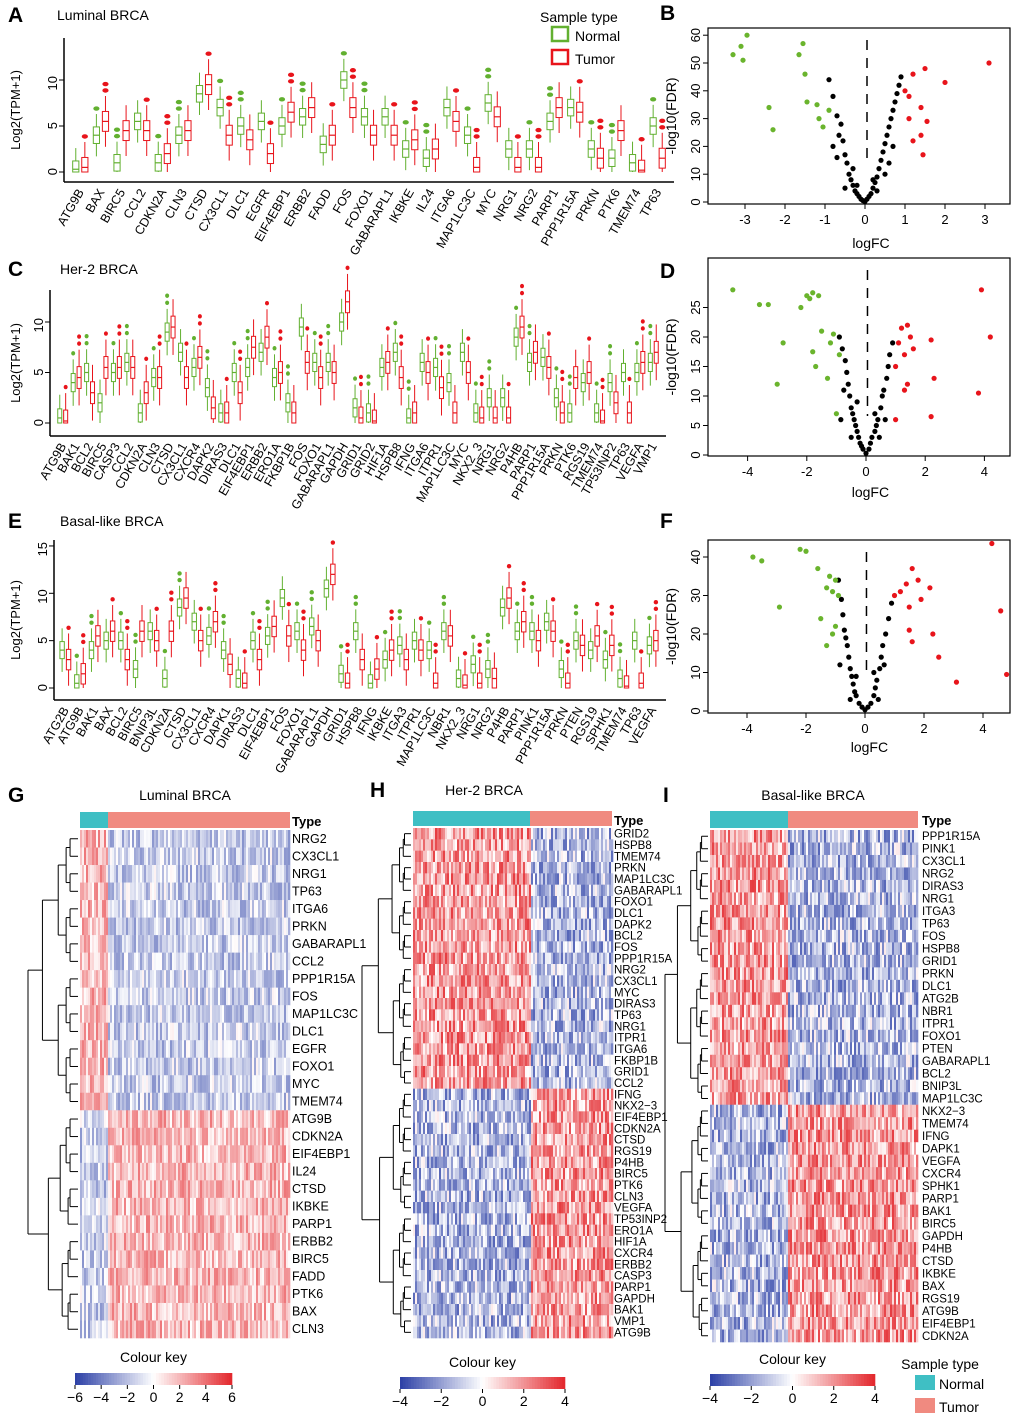 The width and height of the screenshot is (1020, 1416). What do you see at coordinates (85, 164) in the screenshot?
I see `box` at bounding box center [85, 164].